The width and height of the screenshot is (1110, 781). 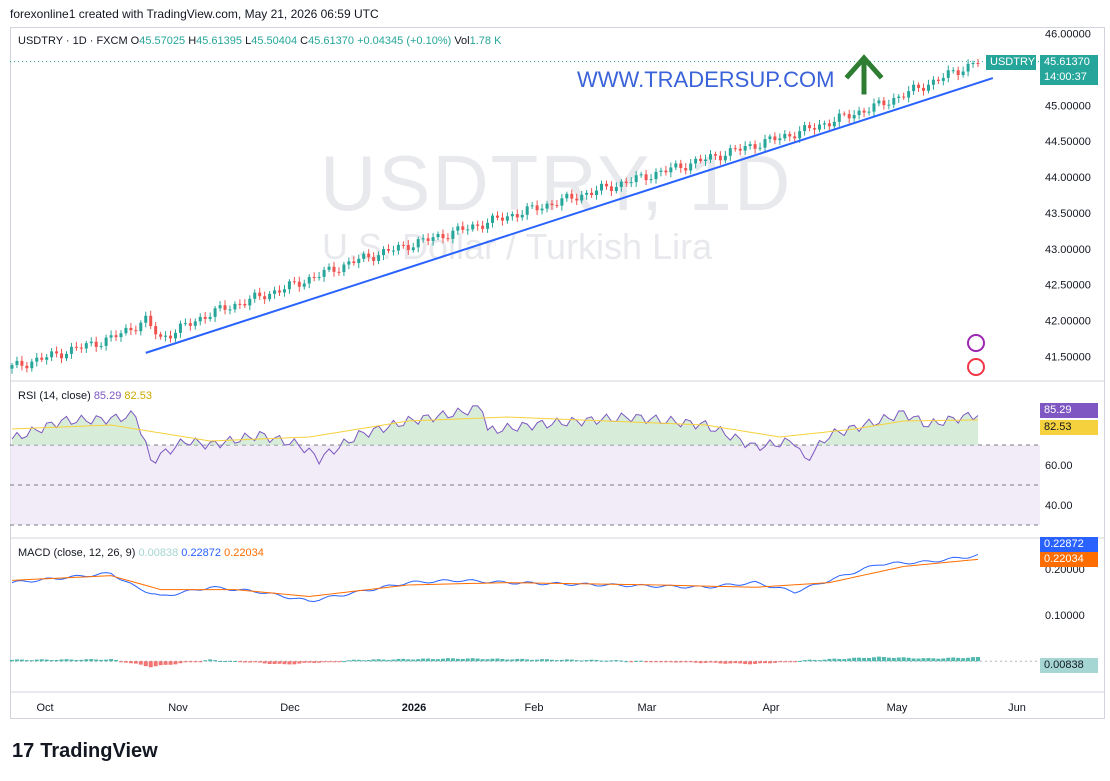 What do you see at coordinates (77, 553) in the screenshot?
I see `macd-label: MACD (close, 12, 26, 9)` at bounding box center [77, 553].